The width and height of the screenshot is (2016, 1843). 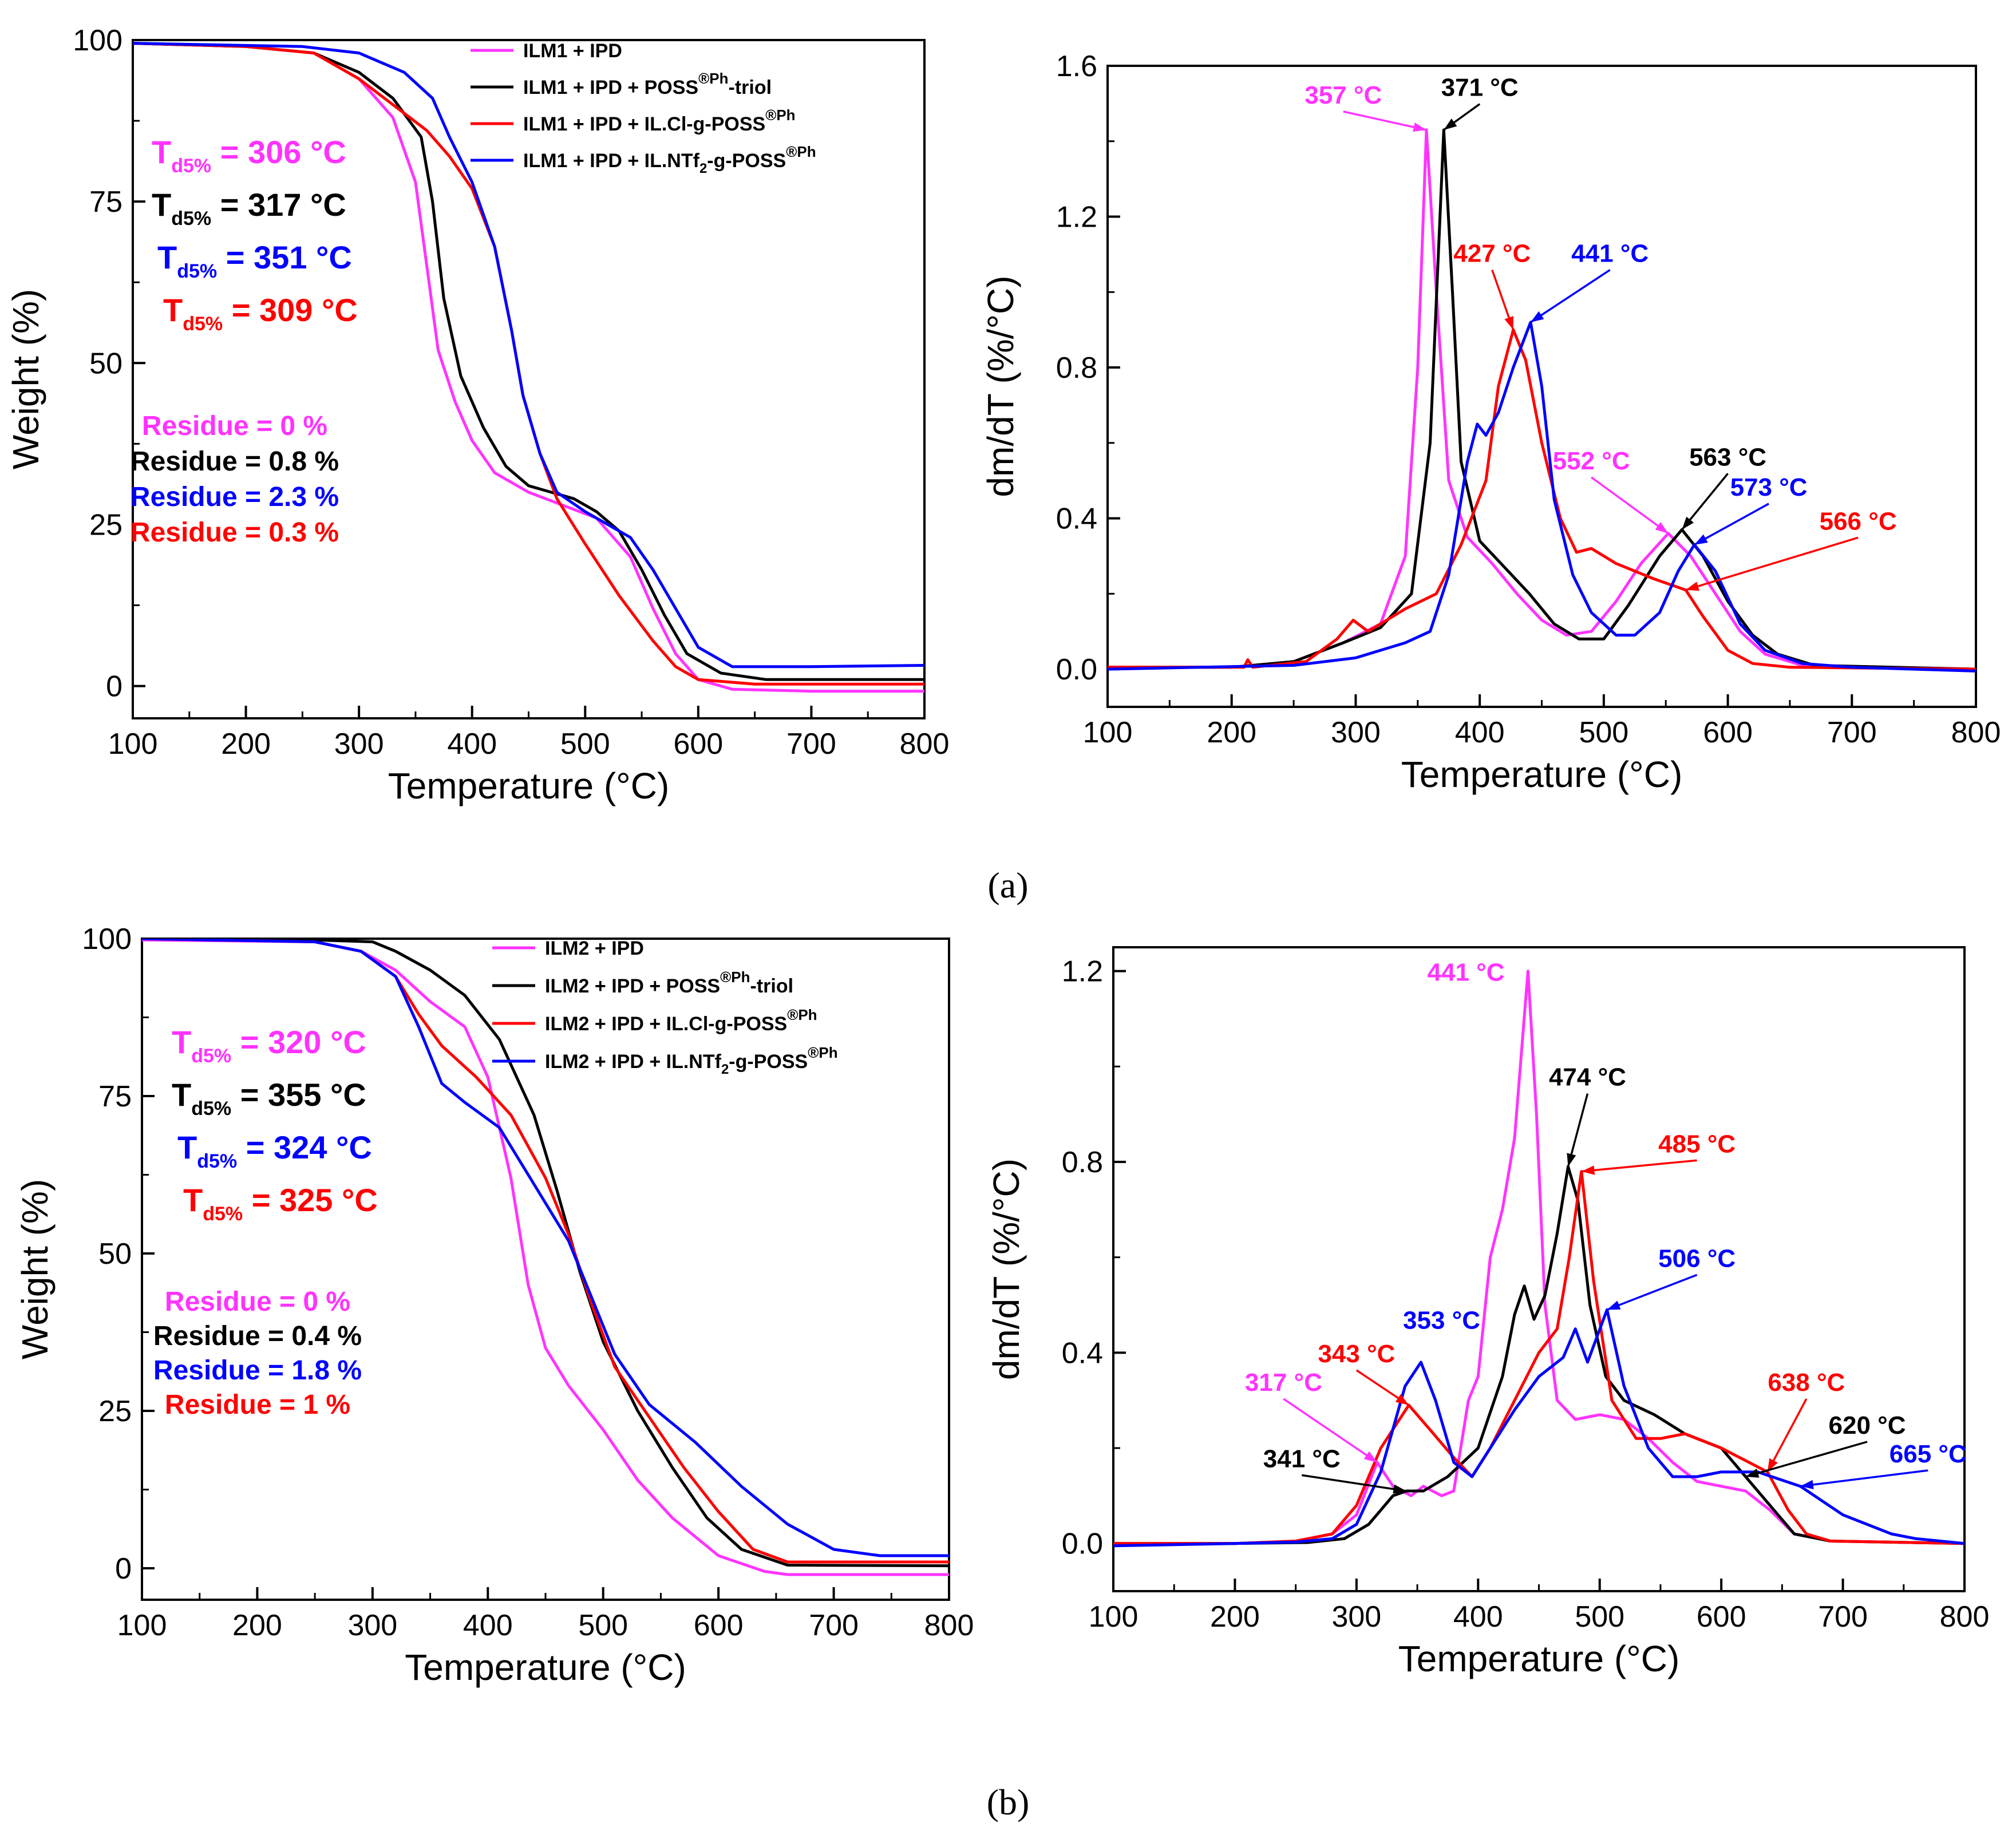 I want to click on y-tick-label: 0, so click(x=114, y=686).